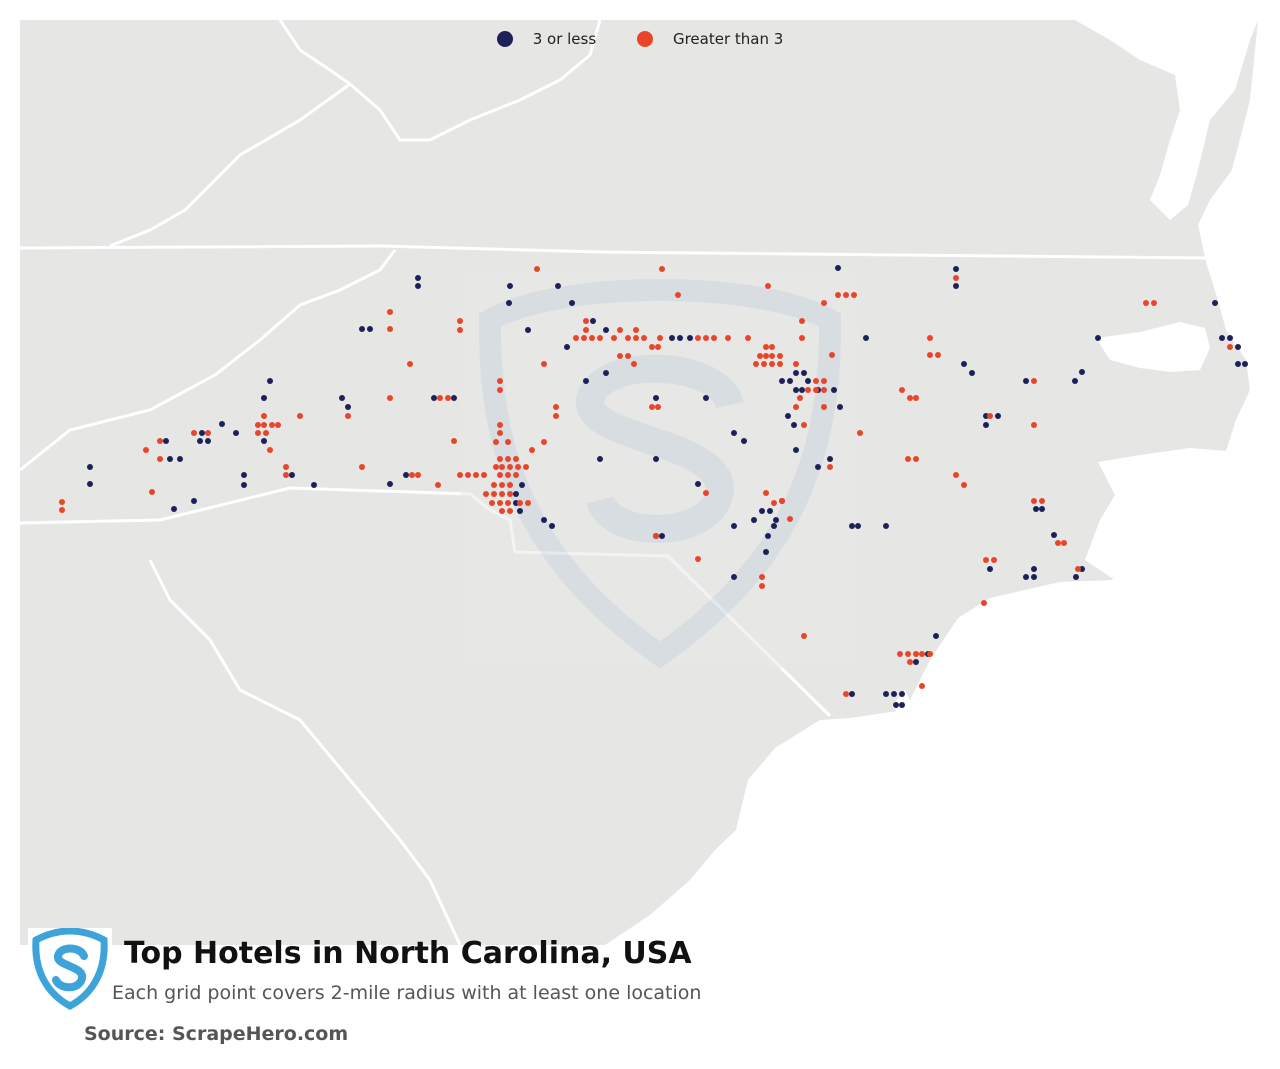  What do you see at coordinates (546, 39) in the screenshot?
I see `legend-item-low: 3 or less` at bounding box center [546, 39].